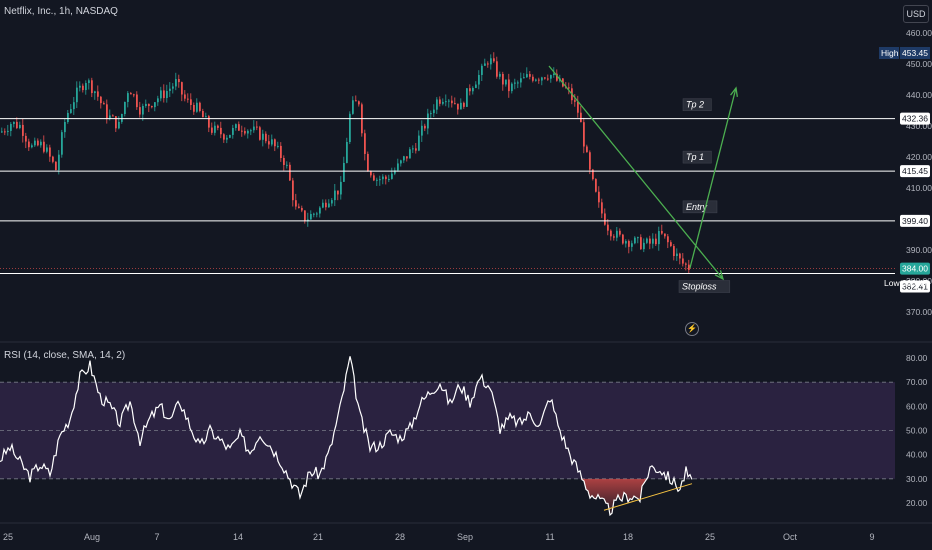 The image size is (932, 550). I want to click on rsi-tick-label: 60.00, so click(917, 406).